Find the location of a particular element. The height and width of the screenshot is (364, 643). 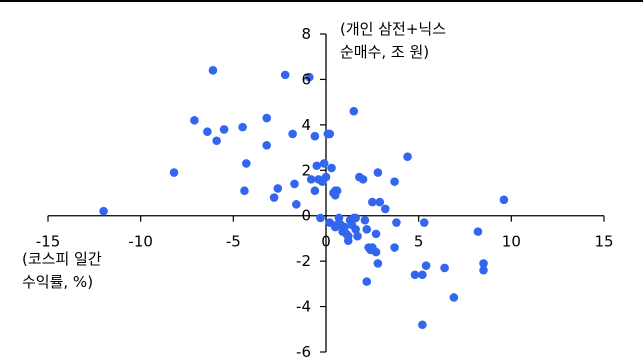

y-tick-label: 8 is located at coordinates (306, 34).